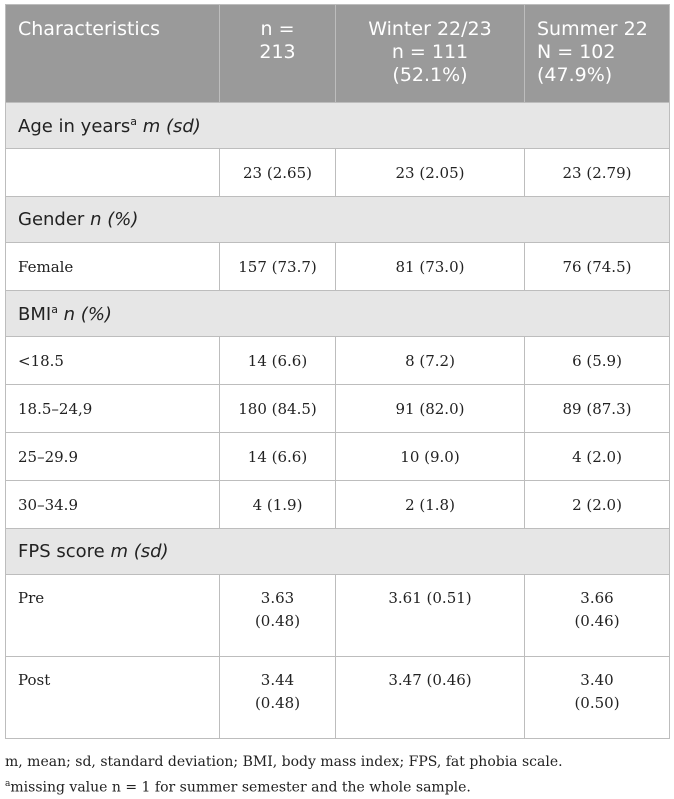  I want to click on cell-winter: 23 (2.05), so click(430, 172).